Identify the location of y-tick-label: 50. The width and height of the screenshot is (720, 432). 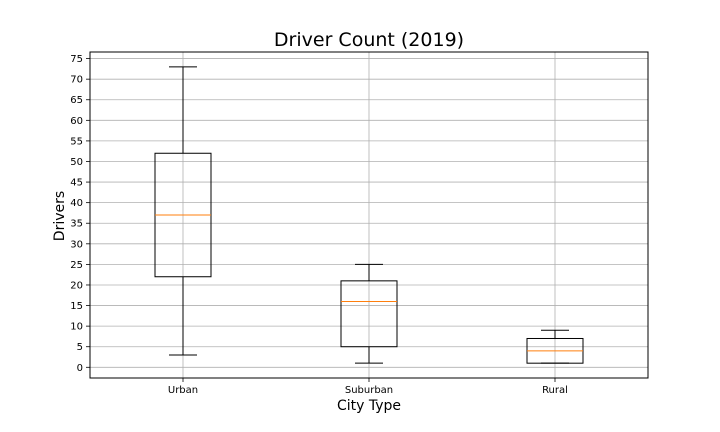
(76, 162).